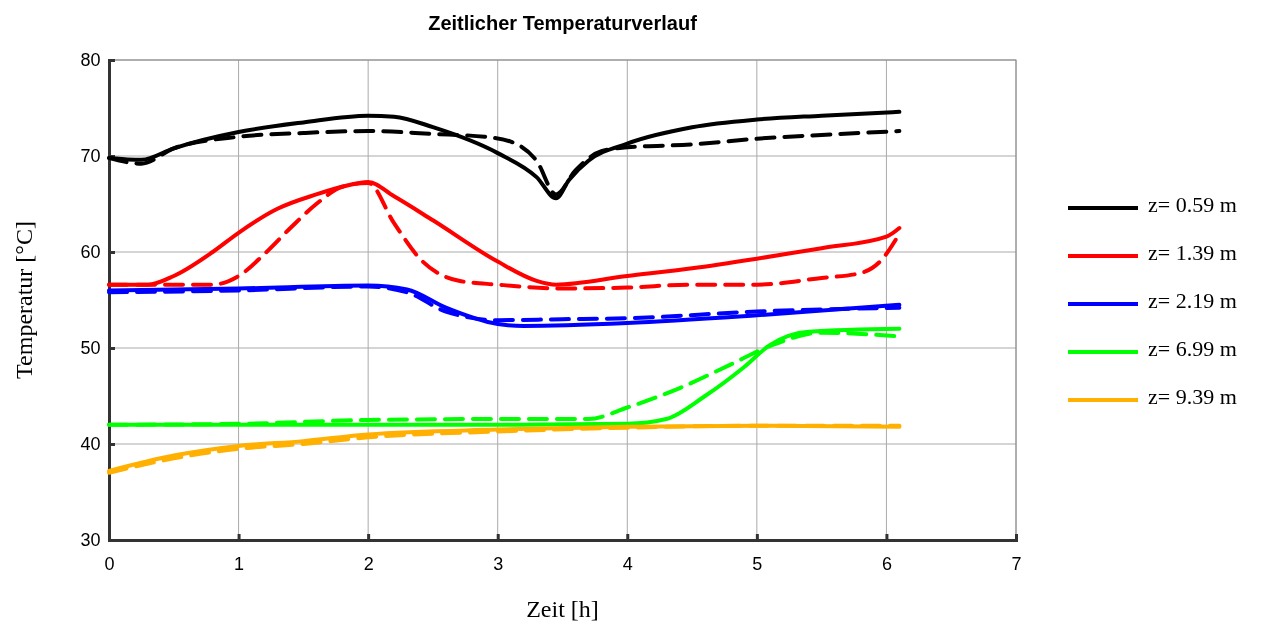 The image size is (1279, 626). Describe the element at coordinates (627, 564) in the screenshot. I see `x-tick-label: 4` at that location.